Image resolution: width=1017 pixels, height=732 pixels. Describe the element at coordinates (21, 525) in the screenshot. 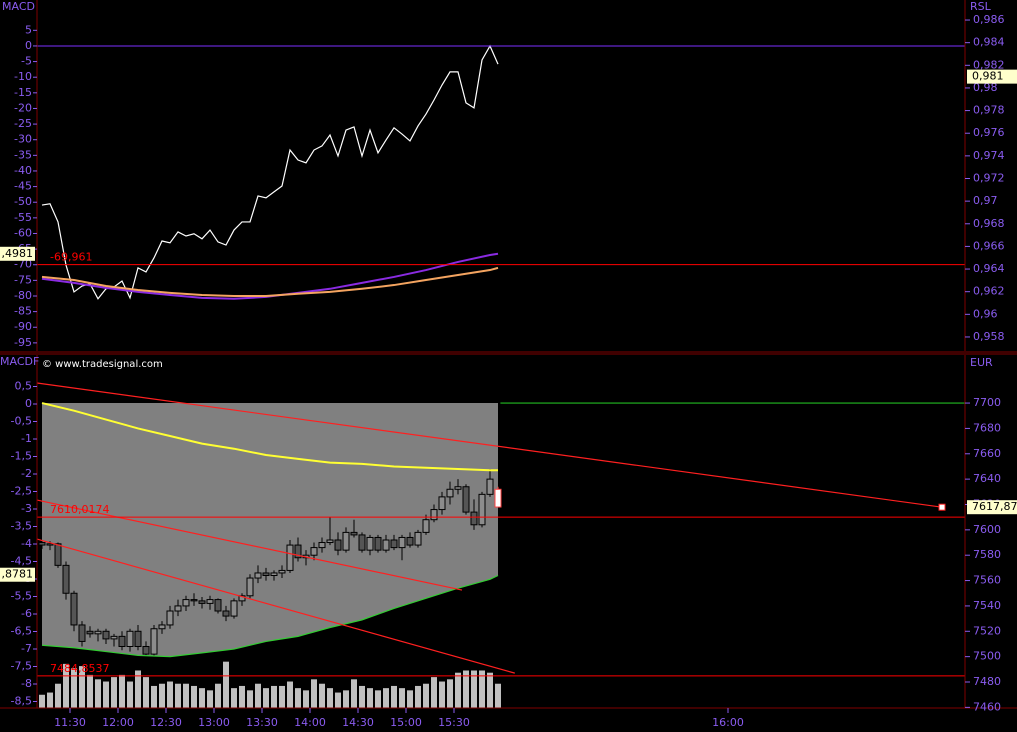

I see `y-tick-label: -3,5` at that location.